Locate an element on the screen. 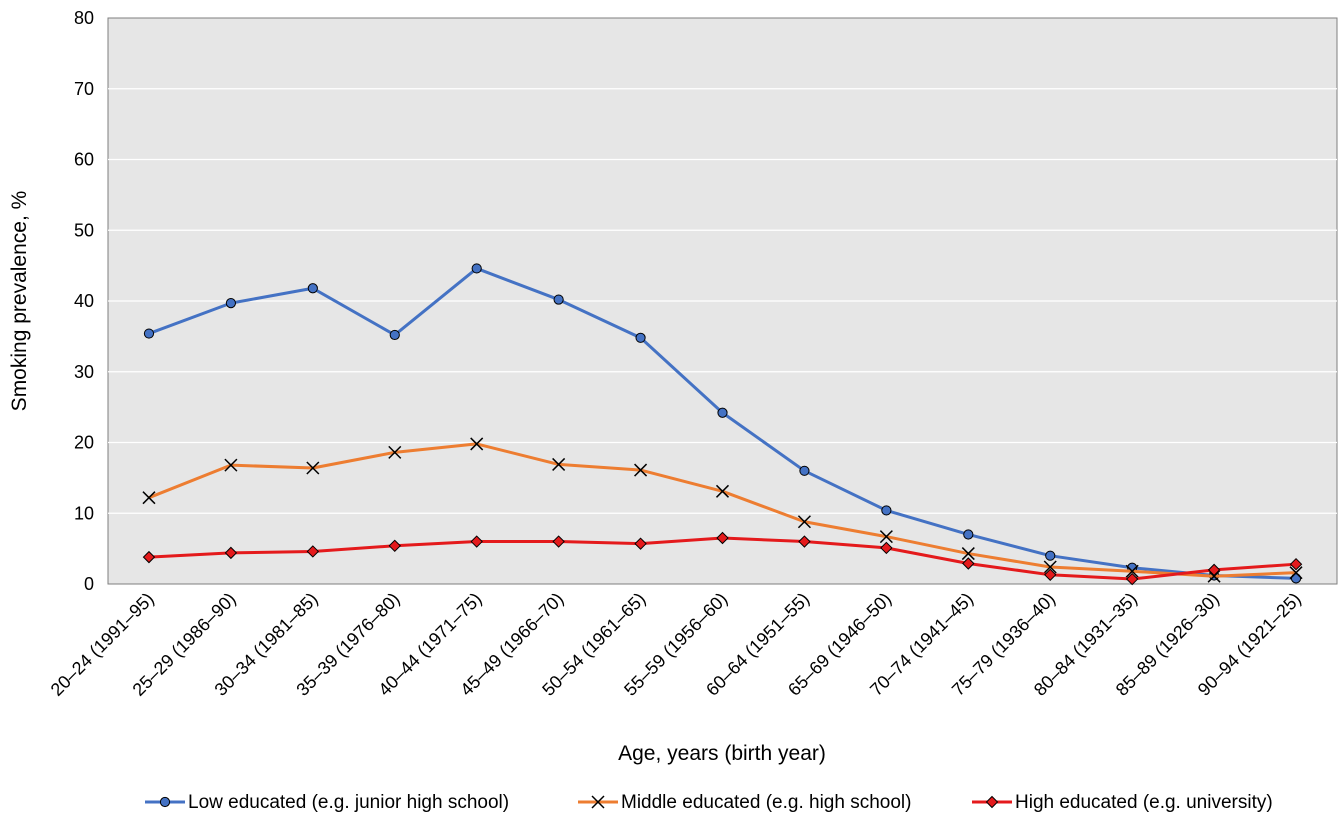 The height and width of the screenshot is (816, 1344). legend-item: Middle educated (e.g. high school) is located at coordinates (744, 802).